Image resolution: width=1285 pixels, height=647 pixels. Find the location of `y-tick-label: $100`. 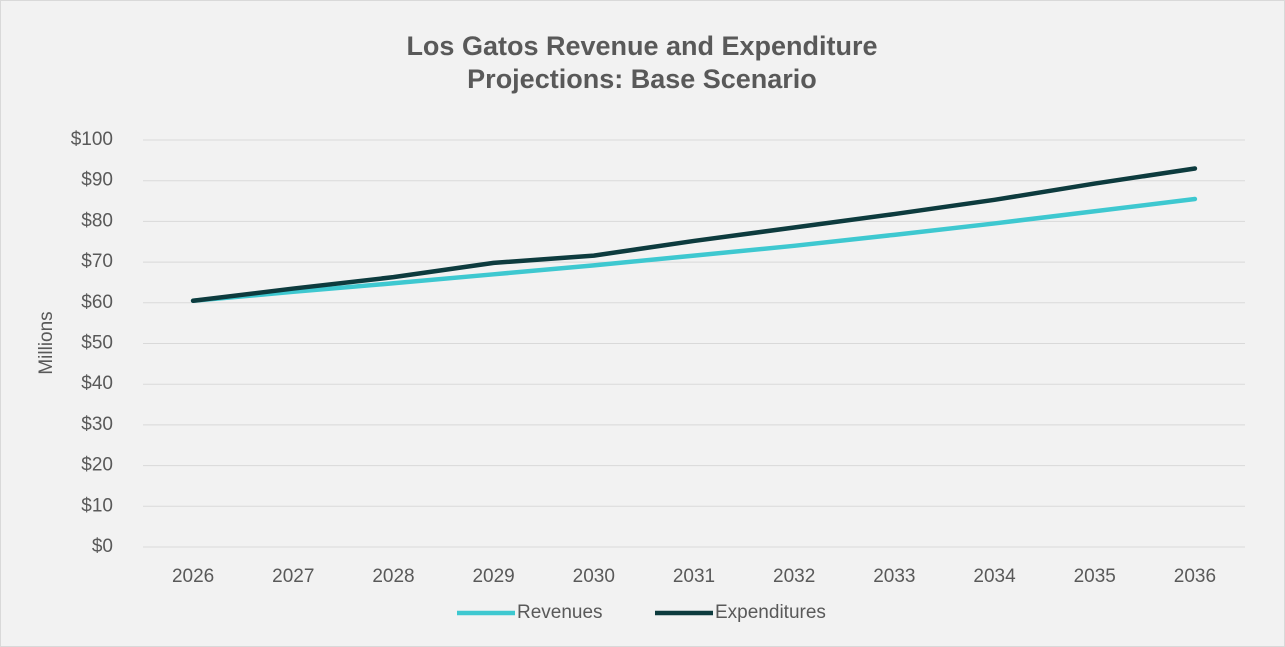

y-tick-label: $100 is located at coordinates (92, 139).